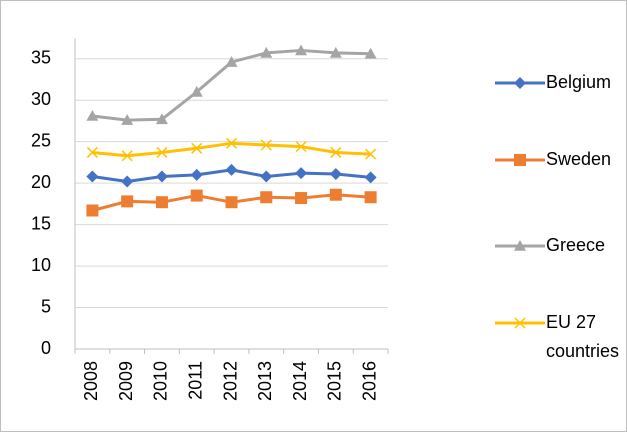 The width and height of the screenshot is (627, 432). What do you see at coordinates (41, 265) in the screenshot?
I see `y-tick-label: 10` at bounding box center [41, 265].